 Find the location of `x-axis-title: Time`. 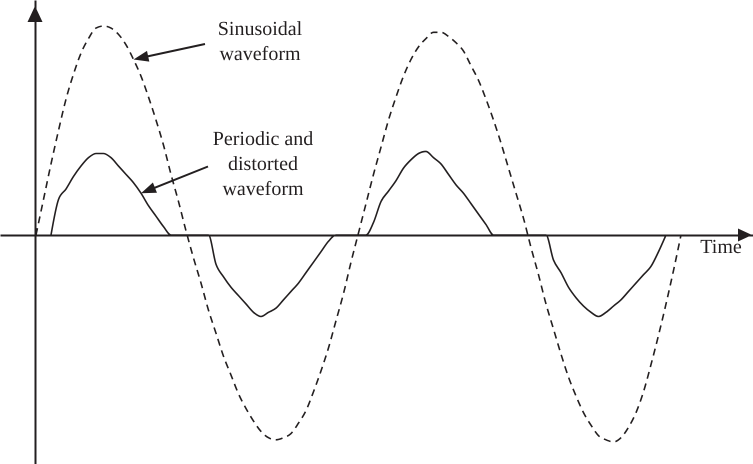

x-axis-title: Time is located at coordinates (721, 247).